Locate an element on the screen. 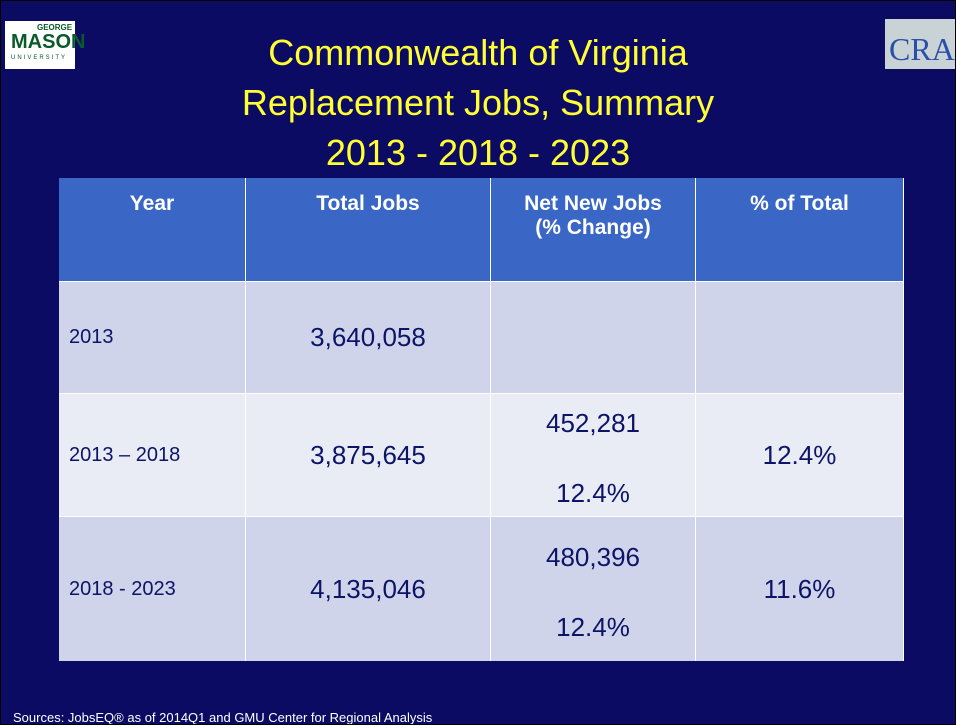 The height and width of the screenshot is (725, 956). net-new: 480,396 is located at coordinates (593, 556).